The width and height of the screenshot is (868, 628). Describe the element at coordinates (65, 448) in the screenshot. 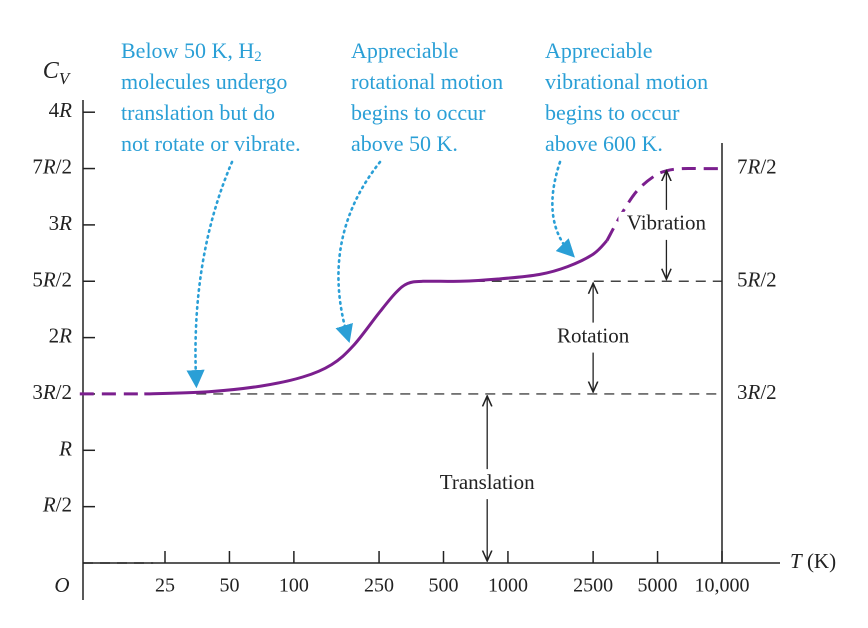

I see `y-tick-label: R` at that location.